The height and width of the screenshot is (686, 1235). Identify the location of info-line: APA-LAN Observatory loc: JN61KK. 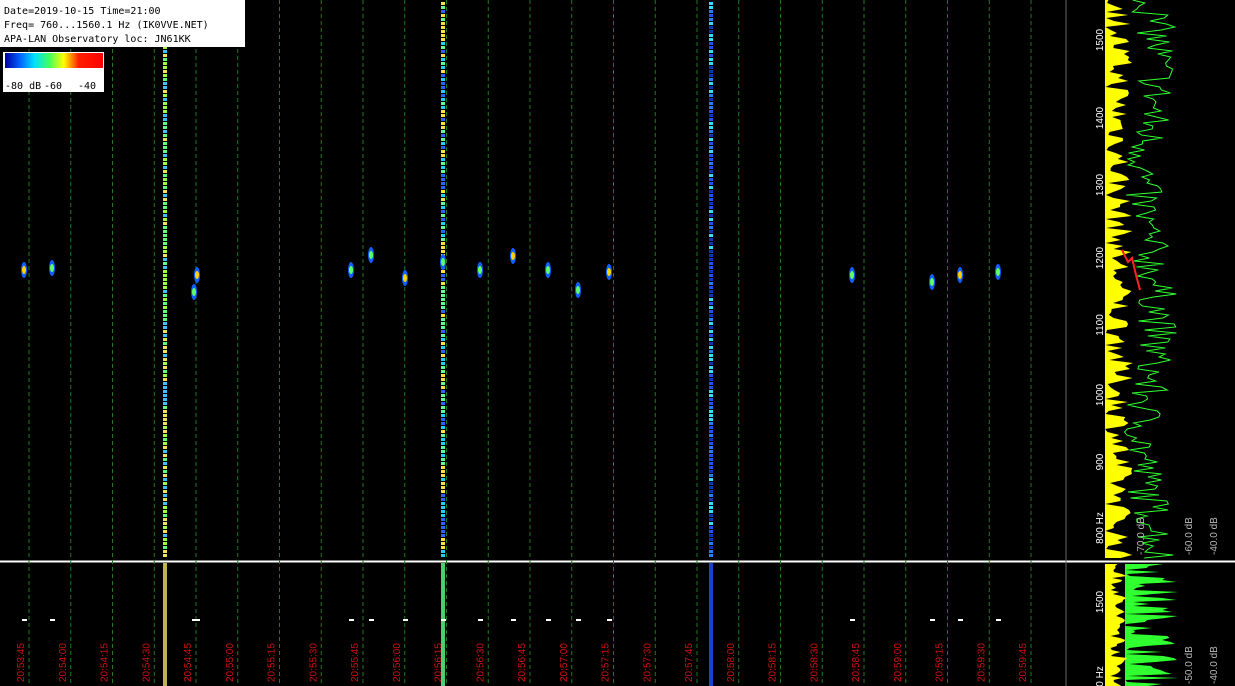
(97, 39).